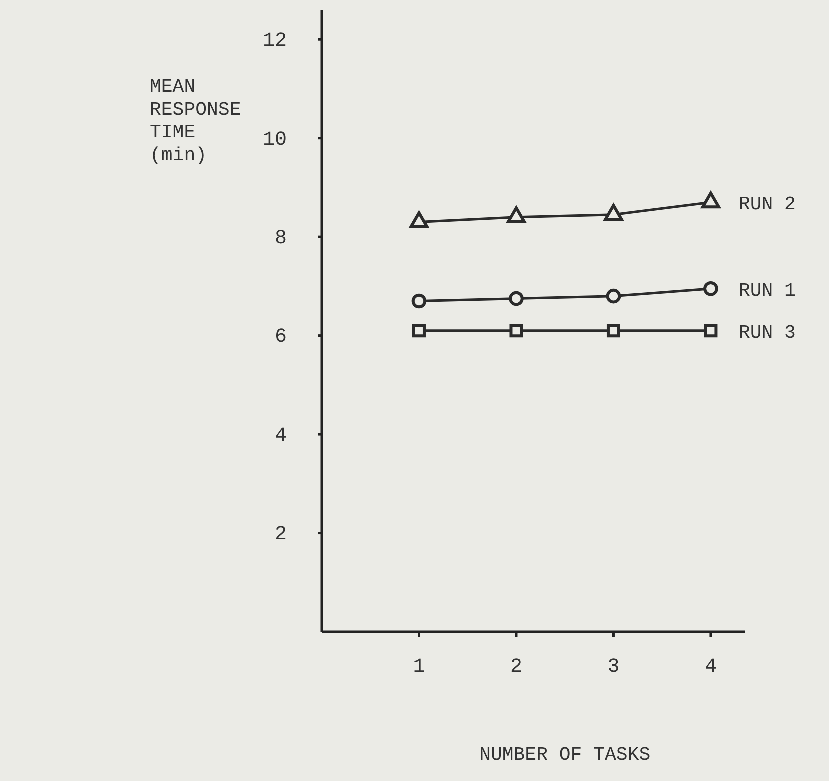 The image size is (829, 781). I want to click on x-tick-label: 1, so click(419, 667).